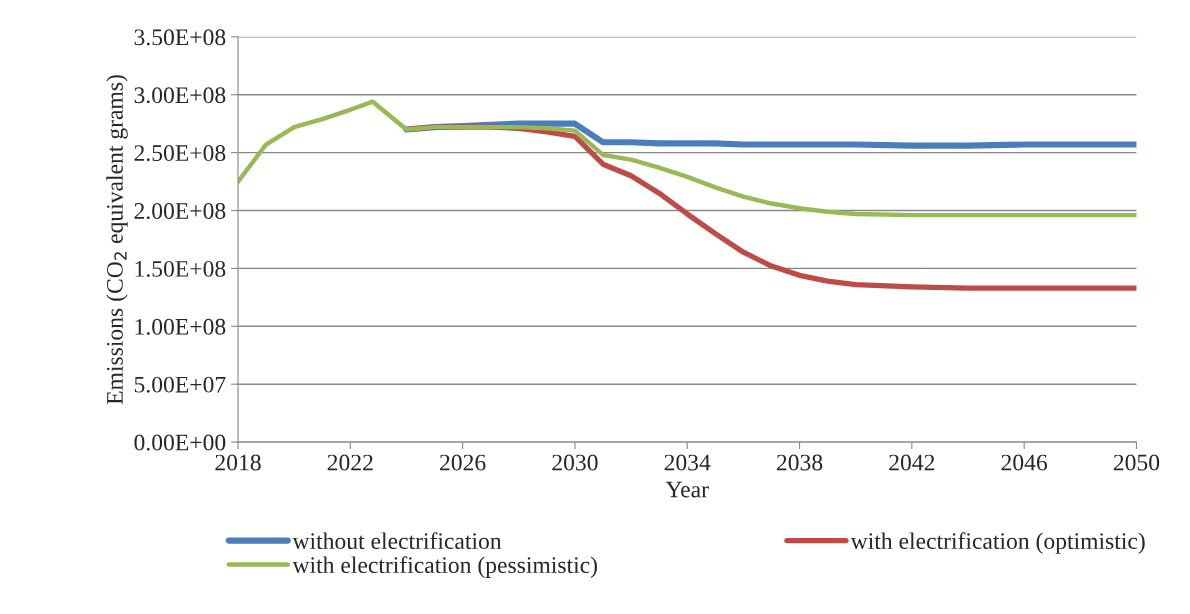 The height and width of the screenshot is (614, 1190). I want to click on legend-label: with electrification (pessimistic), so click(444, 567).